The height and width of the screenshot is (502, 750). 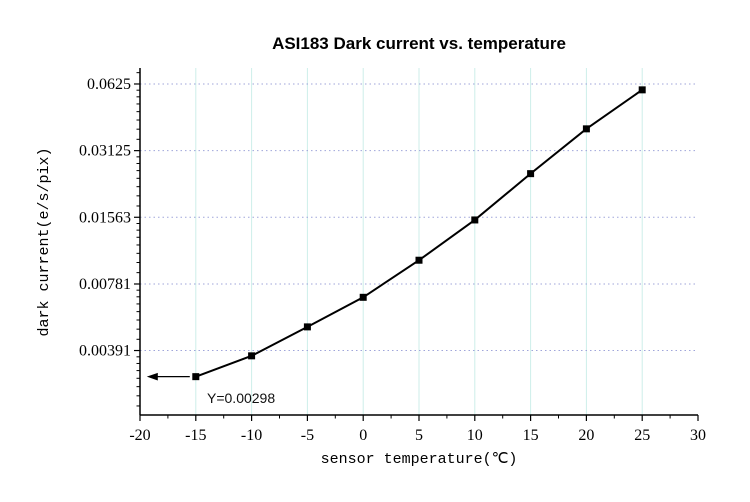 What do you see at coordinates (105, 284) in the screenshot?
I see `y-tick-label: 0.00781` at bounding box center [105, 284].